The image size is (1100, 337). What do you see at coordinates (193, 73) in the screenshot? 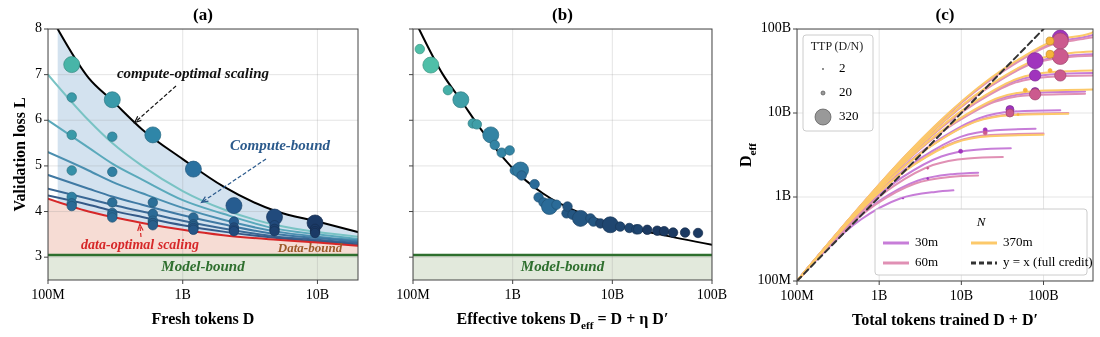
I see `annotation: compute-optimal scaling` at bounding box center [193, 73].